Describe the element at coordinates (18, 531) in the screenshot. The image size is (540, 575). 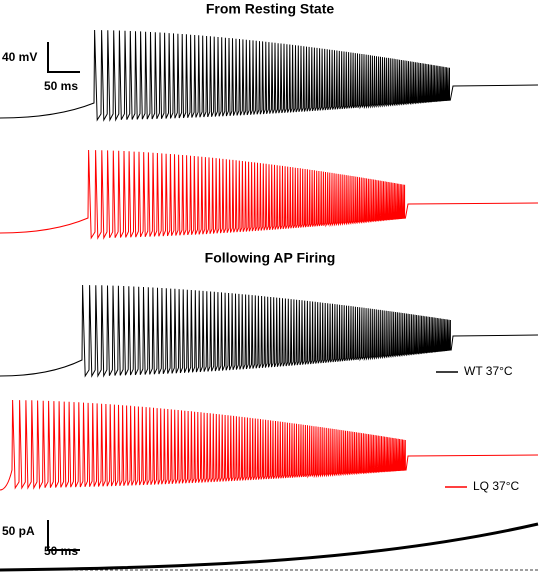
I see `scale-y-label: 50 pA` at that location.